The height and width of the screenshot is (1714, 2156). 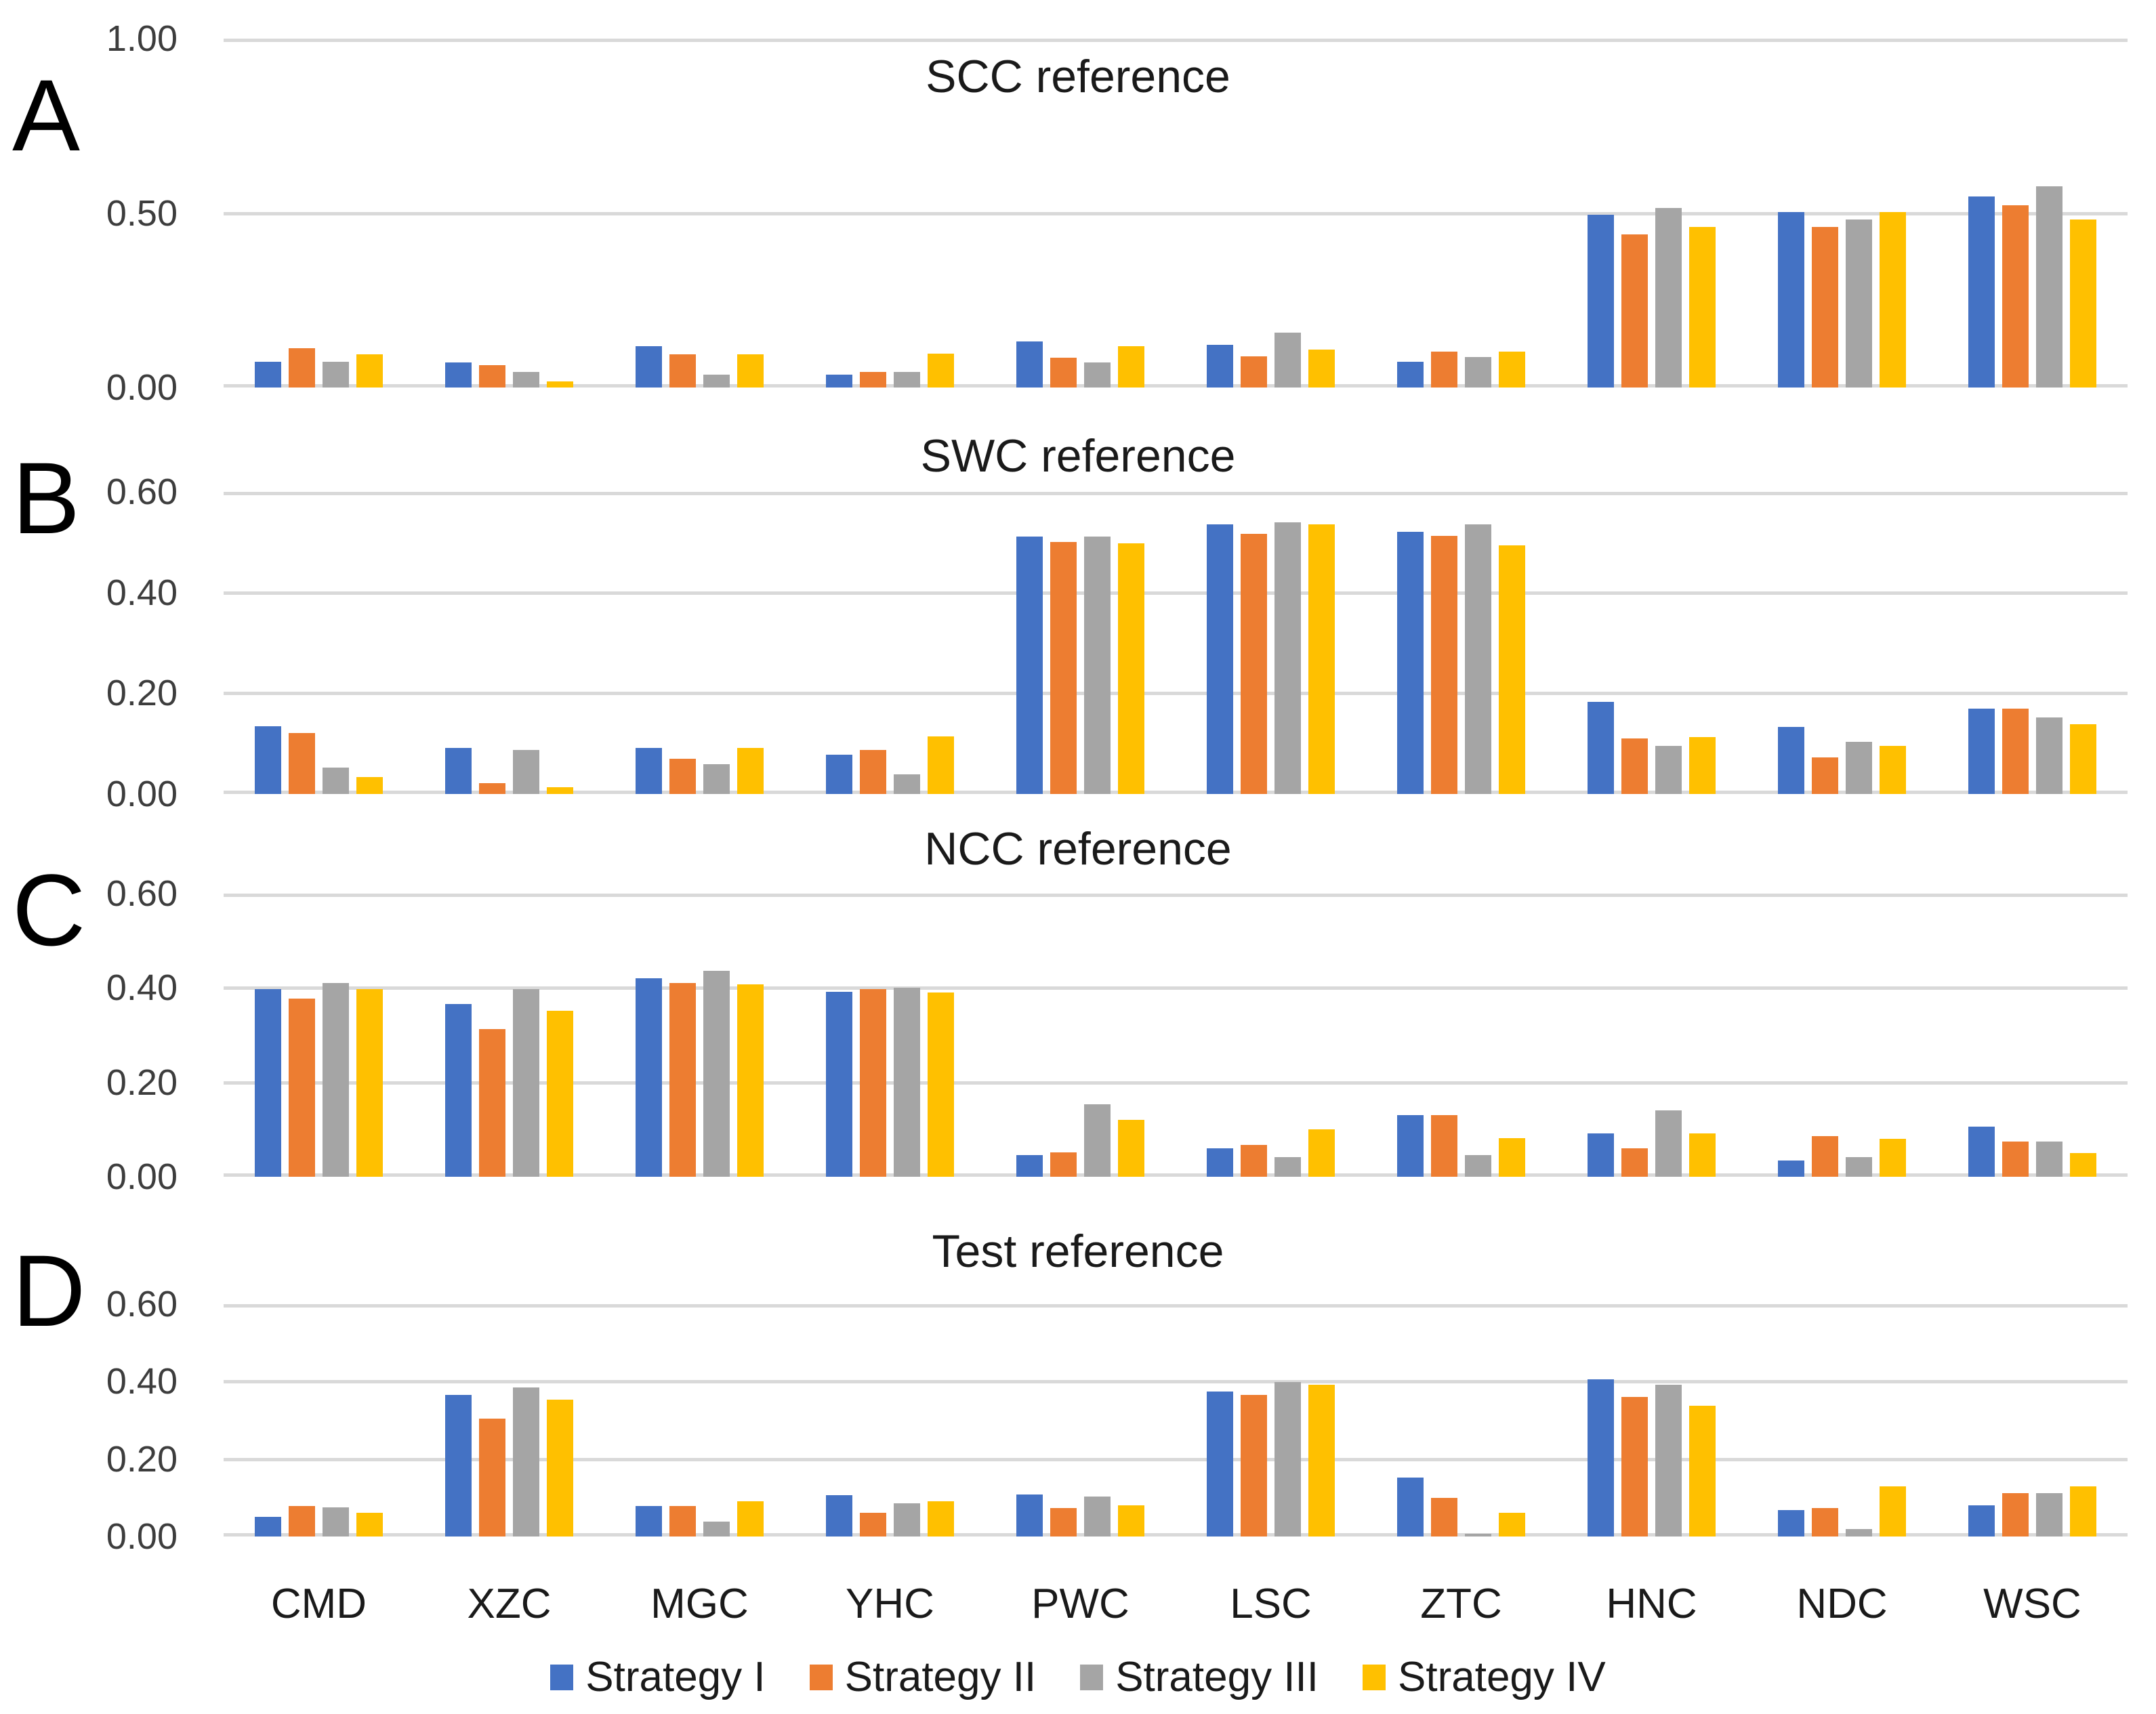 I want to click on bars-layer-ncc-reference, so click(x=1176, y=1035).